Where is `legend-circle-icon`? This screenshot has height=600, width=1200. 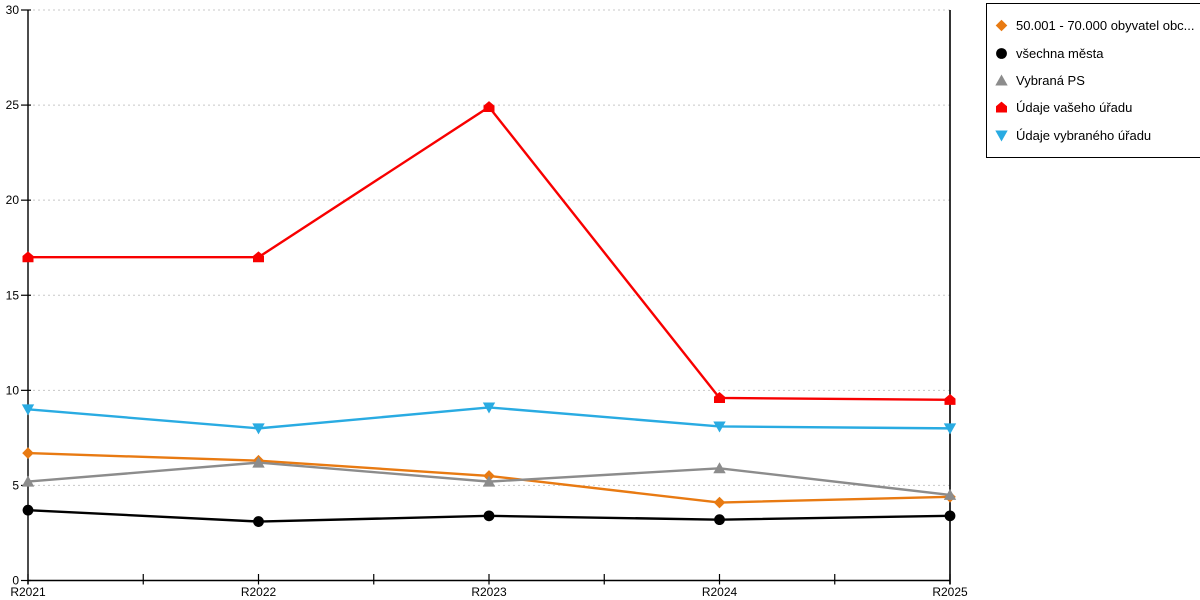
legend-circle-icon is located at coordinates (1001, 53).